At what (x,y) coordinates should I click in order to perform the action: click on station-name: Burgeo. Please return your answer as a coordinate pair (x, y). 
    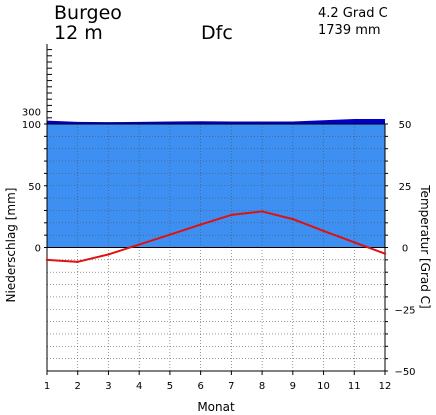
    Looking at the image, I should click on (88, 13).